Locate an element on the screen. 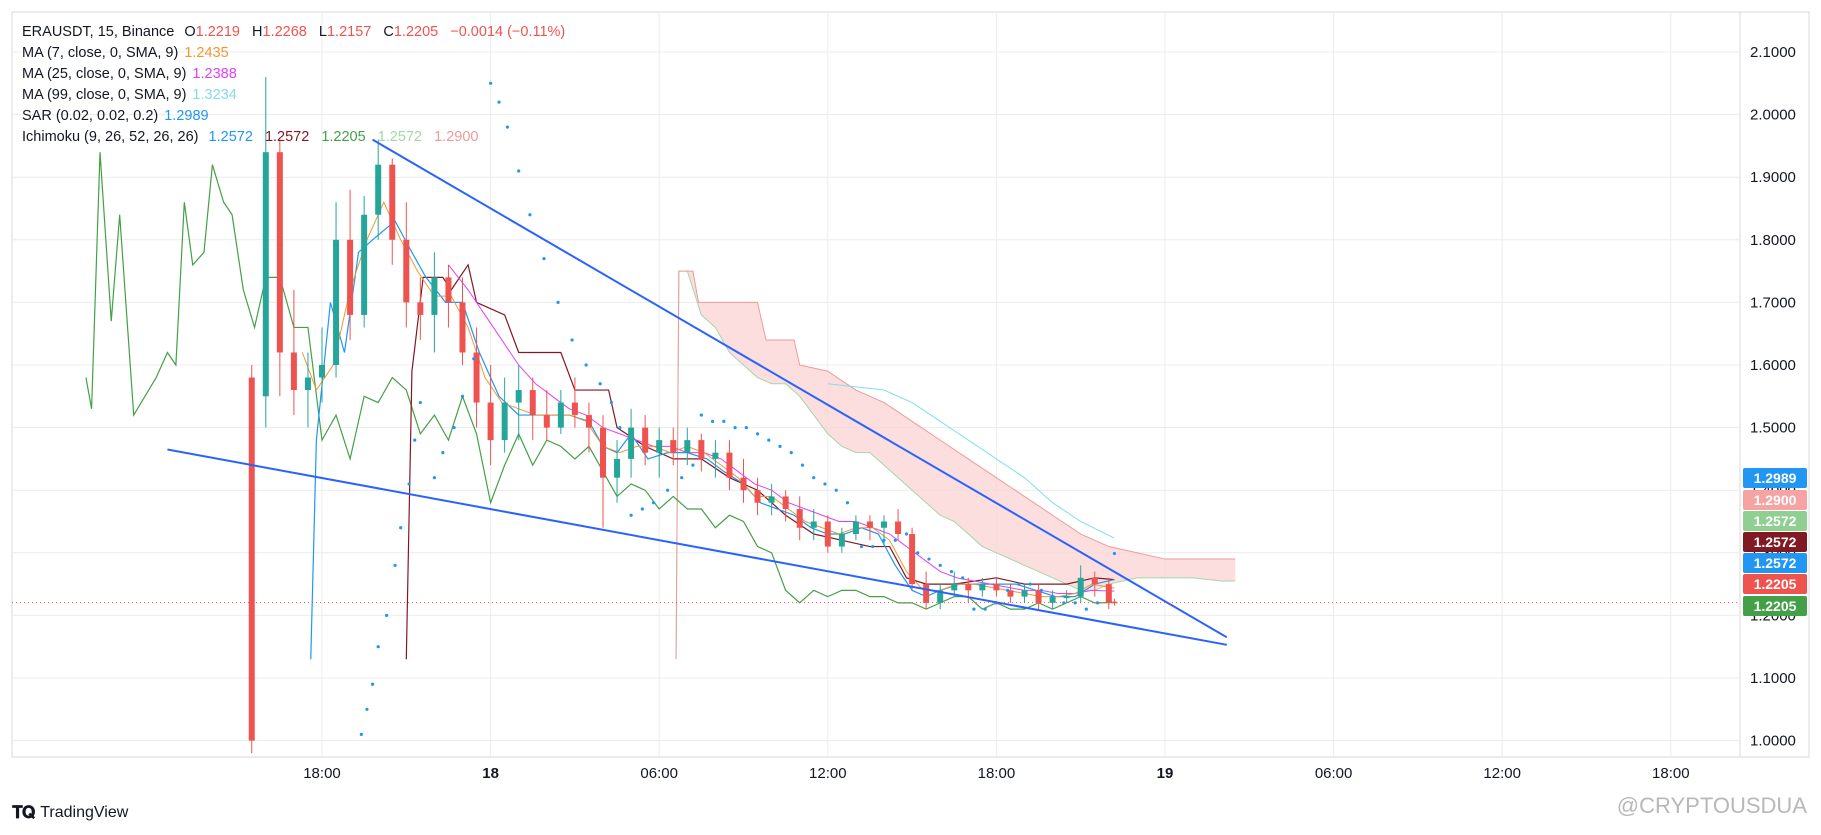 The image size is (1821, 835). change-value: −0.0014 (−0.11%) is located at coordinates (508, 32).